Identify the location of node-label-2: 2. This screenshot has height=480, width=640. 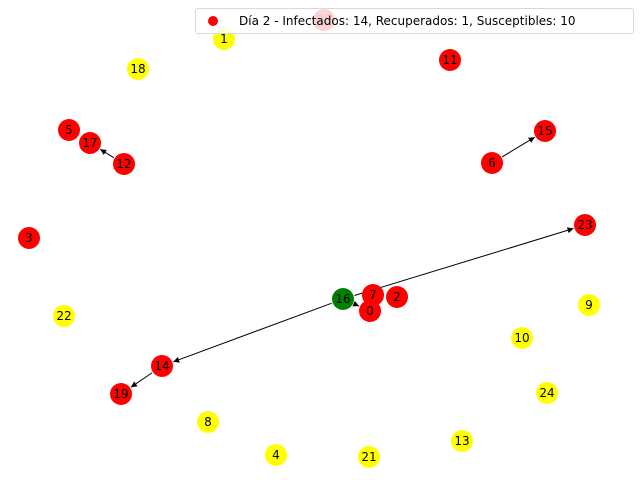
(397, 297).